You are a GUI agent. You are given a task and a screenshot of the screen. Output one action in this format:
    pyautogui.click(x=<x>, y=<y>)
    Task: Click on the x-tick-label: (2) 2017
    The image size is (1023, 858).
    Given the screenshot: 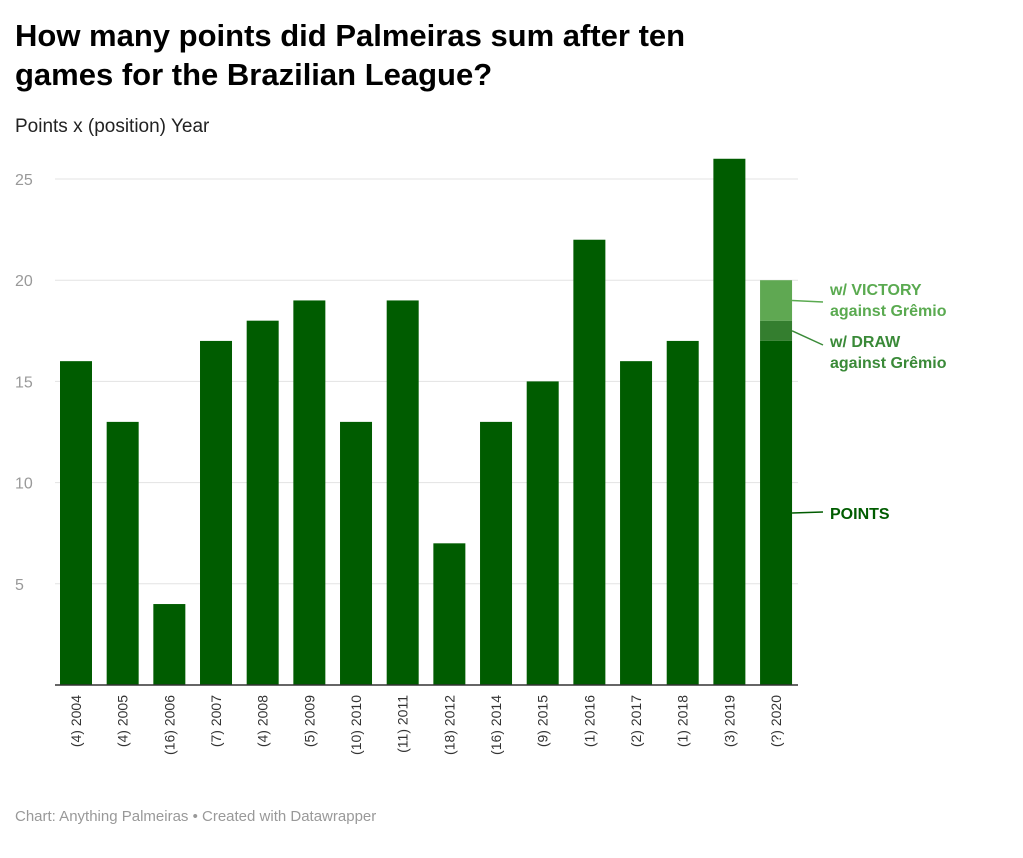 What is the action you would take?
    pyautogui.click(x=636, y=721)
    